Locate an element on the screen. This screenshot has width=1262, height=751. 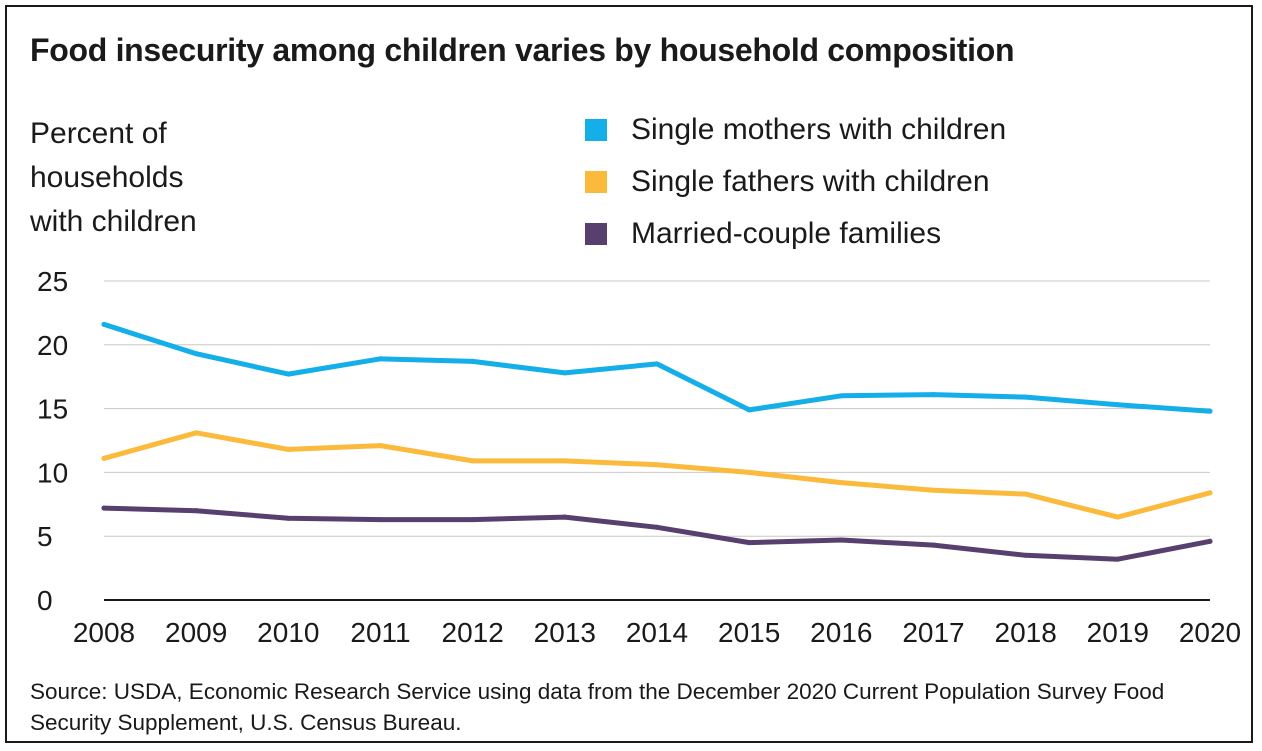
data-point-married-couples-2012 is located at coordinates (473, 520).